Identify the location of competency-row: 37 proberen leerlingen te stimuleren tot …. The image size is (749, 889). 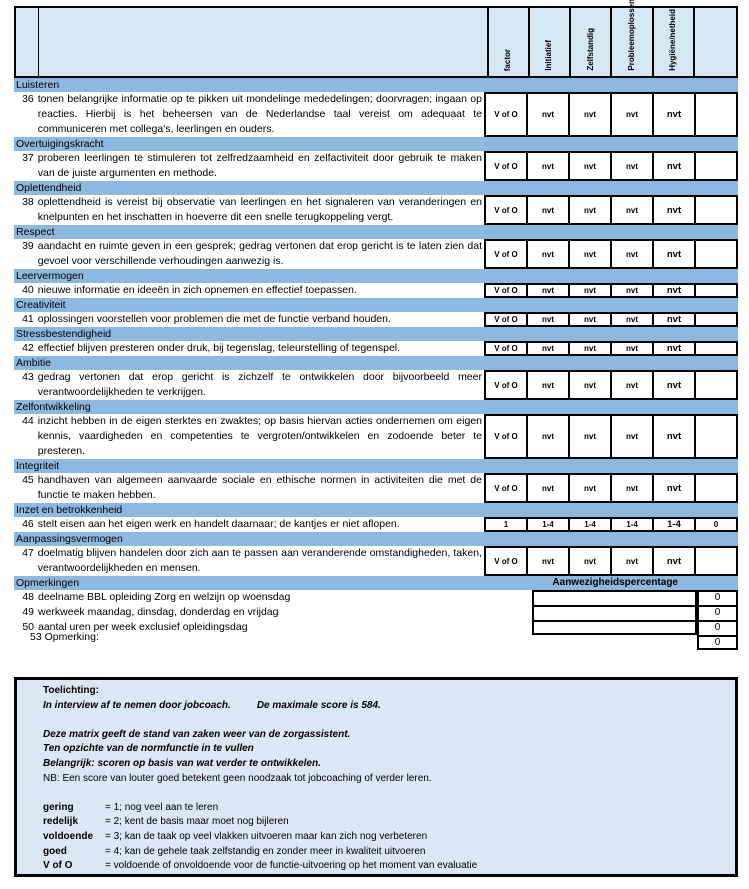
(376, 166).